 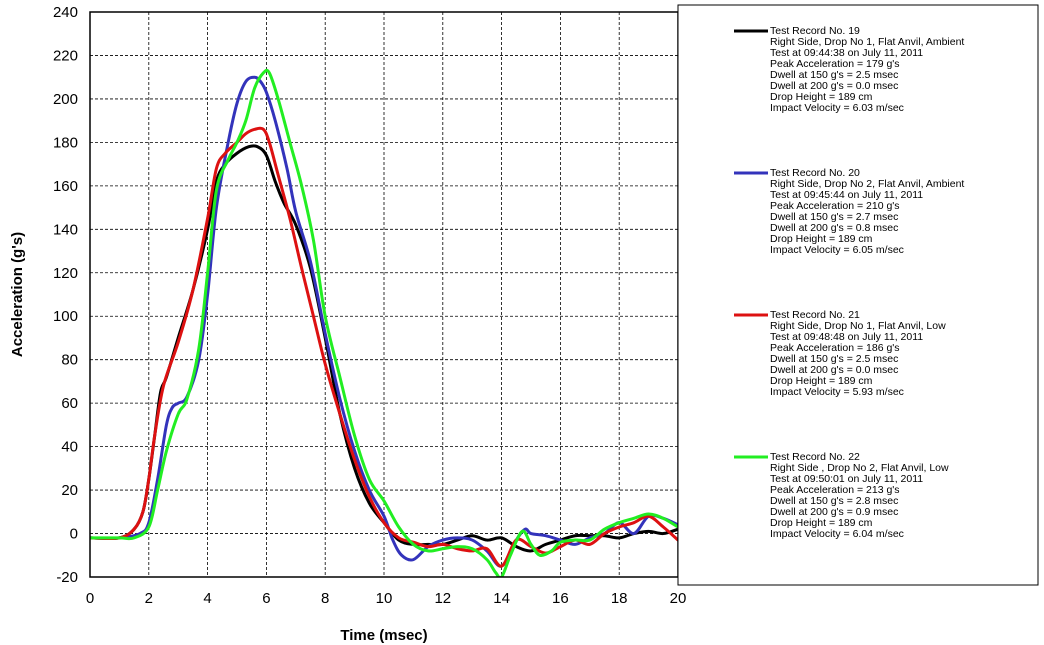 What do you see at coordinates (834, 217) in the screenshot?
I see `legend-detail-line: Dwell at 150 g's = 2.7 msec` at bounding box center [834, 217].